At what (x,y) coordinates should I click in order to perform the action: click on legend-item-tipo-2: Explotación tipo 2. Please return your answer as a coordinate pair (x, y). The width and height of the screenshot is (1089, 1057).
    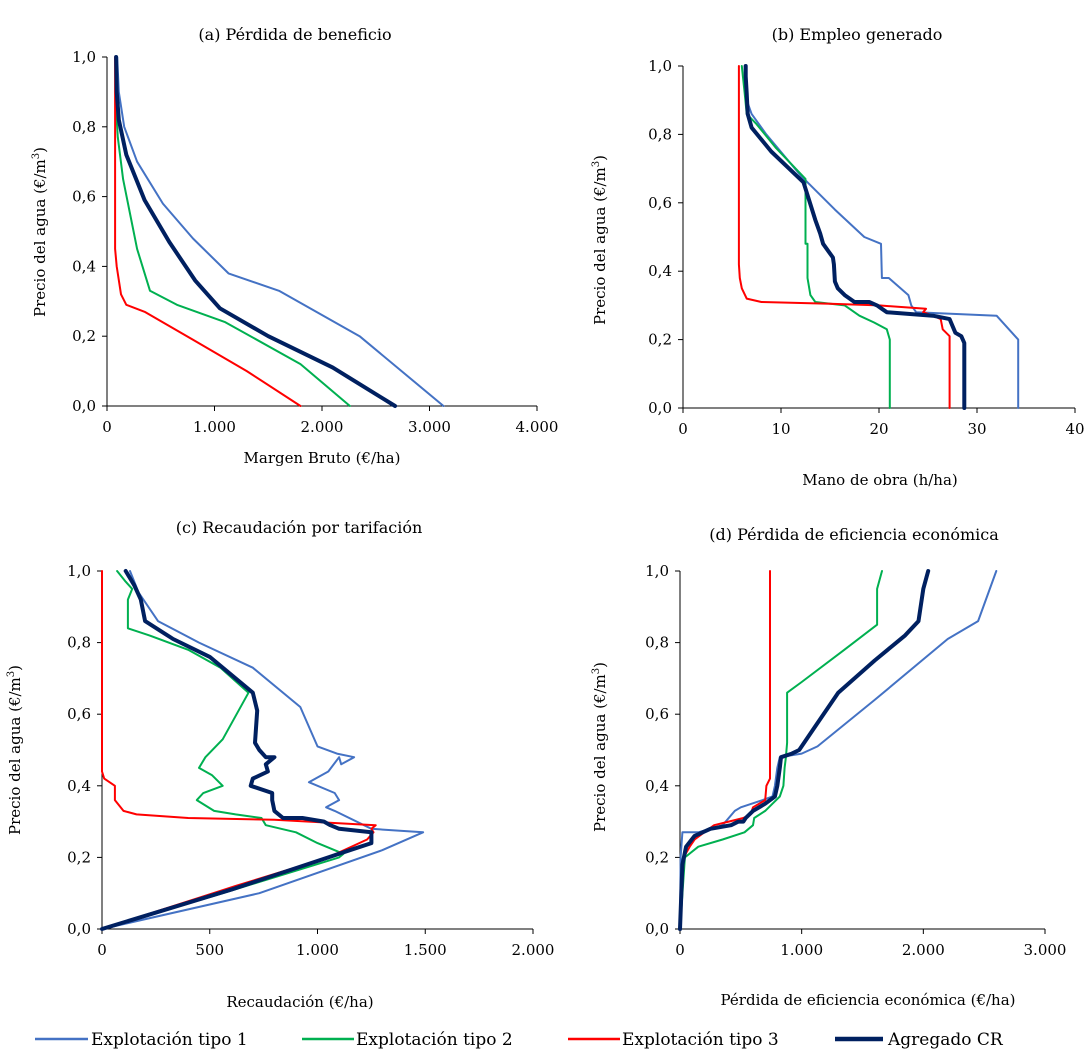
    Looking at the image, I should click on (407, 1040).